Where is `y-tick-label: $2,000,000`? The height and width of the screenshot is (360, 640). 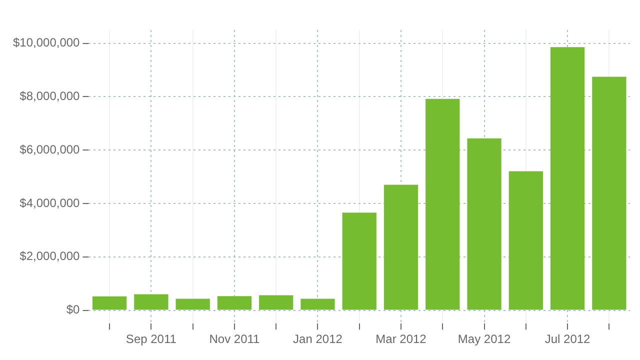
y-tick-label: $2,000,000 is located at coordinates (50, 256).